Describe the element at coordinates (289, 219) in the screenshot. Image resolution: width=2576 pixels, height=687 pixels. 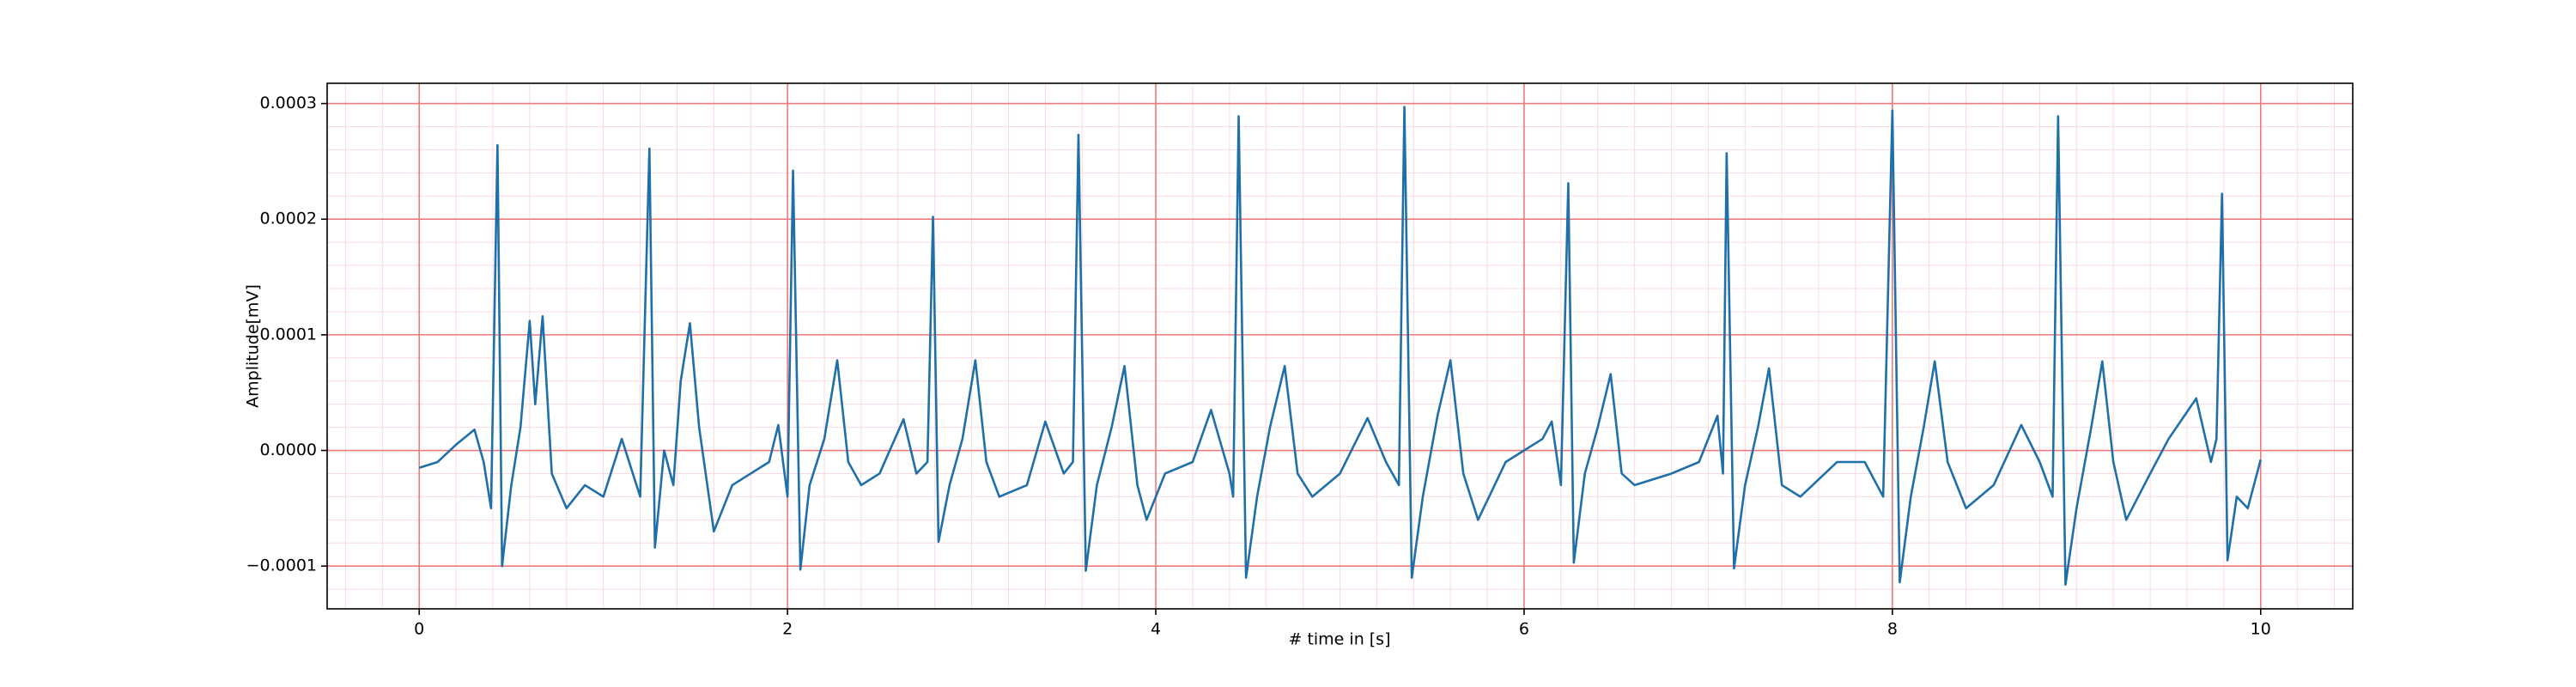
I see `y-tick-label: 0.0002` at that location.